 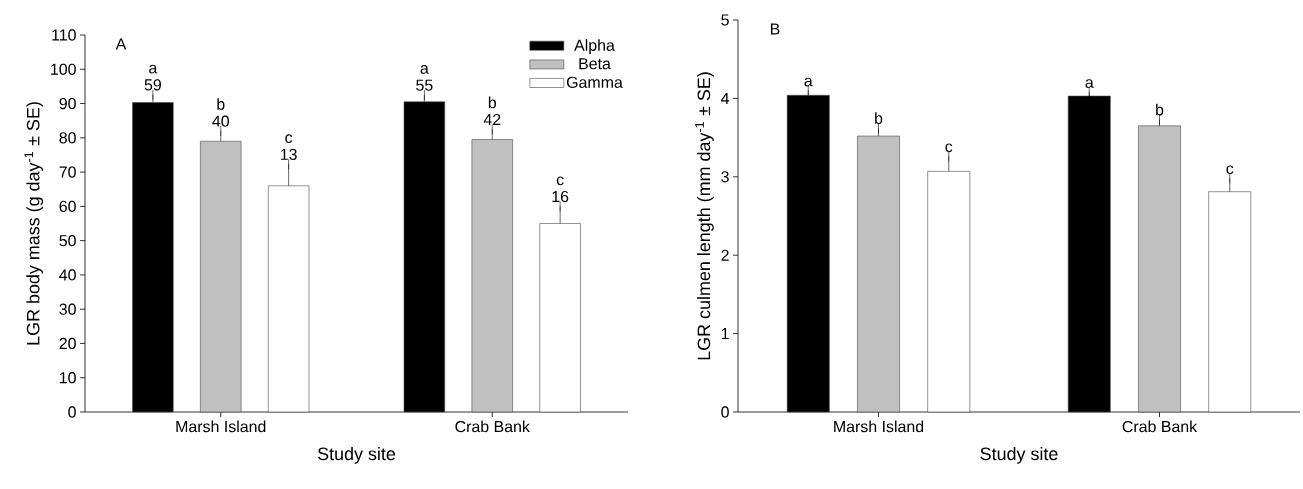 What do you see at coordinates (67, 172) in the screenshot?
I see `y-tick-label: 70` at bounding box center [67, 172].